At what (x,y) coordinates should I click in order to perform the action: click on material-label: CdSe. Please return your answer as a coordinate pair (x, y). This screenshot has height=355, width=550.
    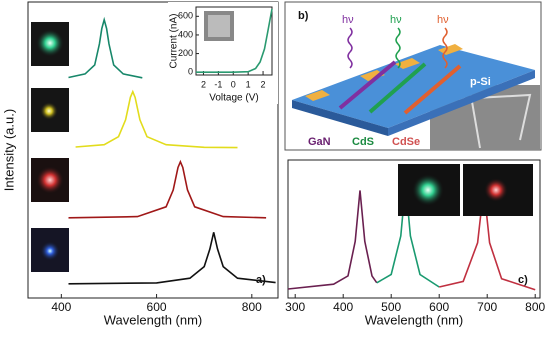
    Looking at the image, I should click on (406, 142).